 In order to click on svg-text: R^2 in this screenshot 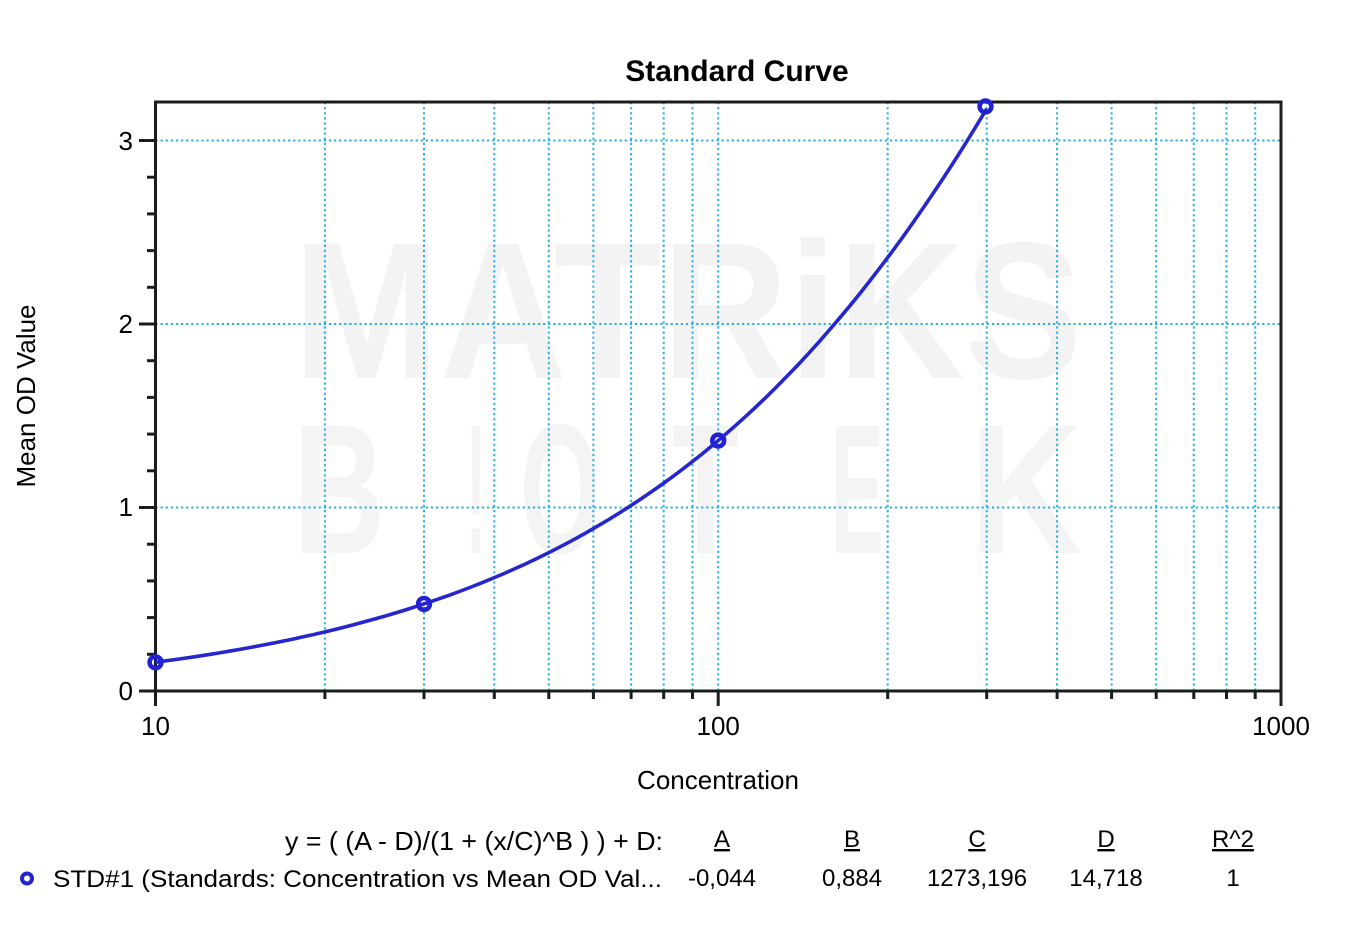, I will do `click(1233, 839)`.